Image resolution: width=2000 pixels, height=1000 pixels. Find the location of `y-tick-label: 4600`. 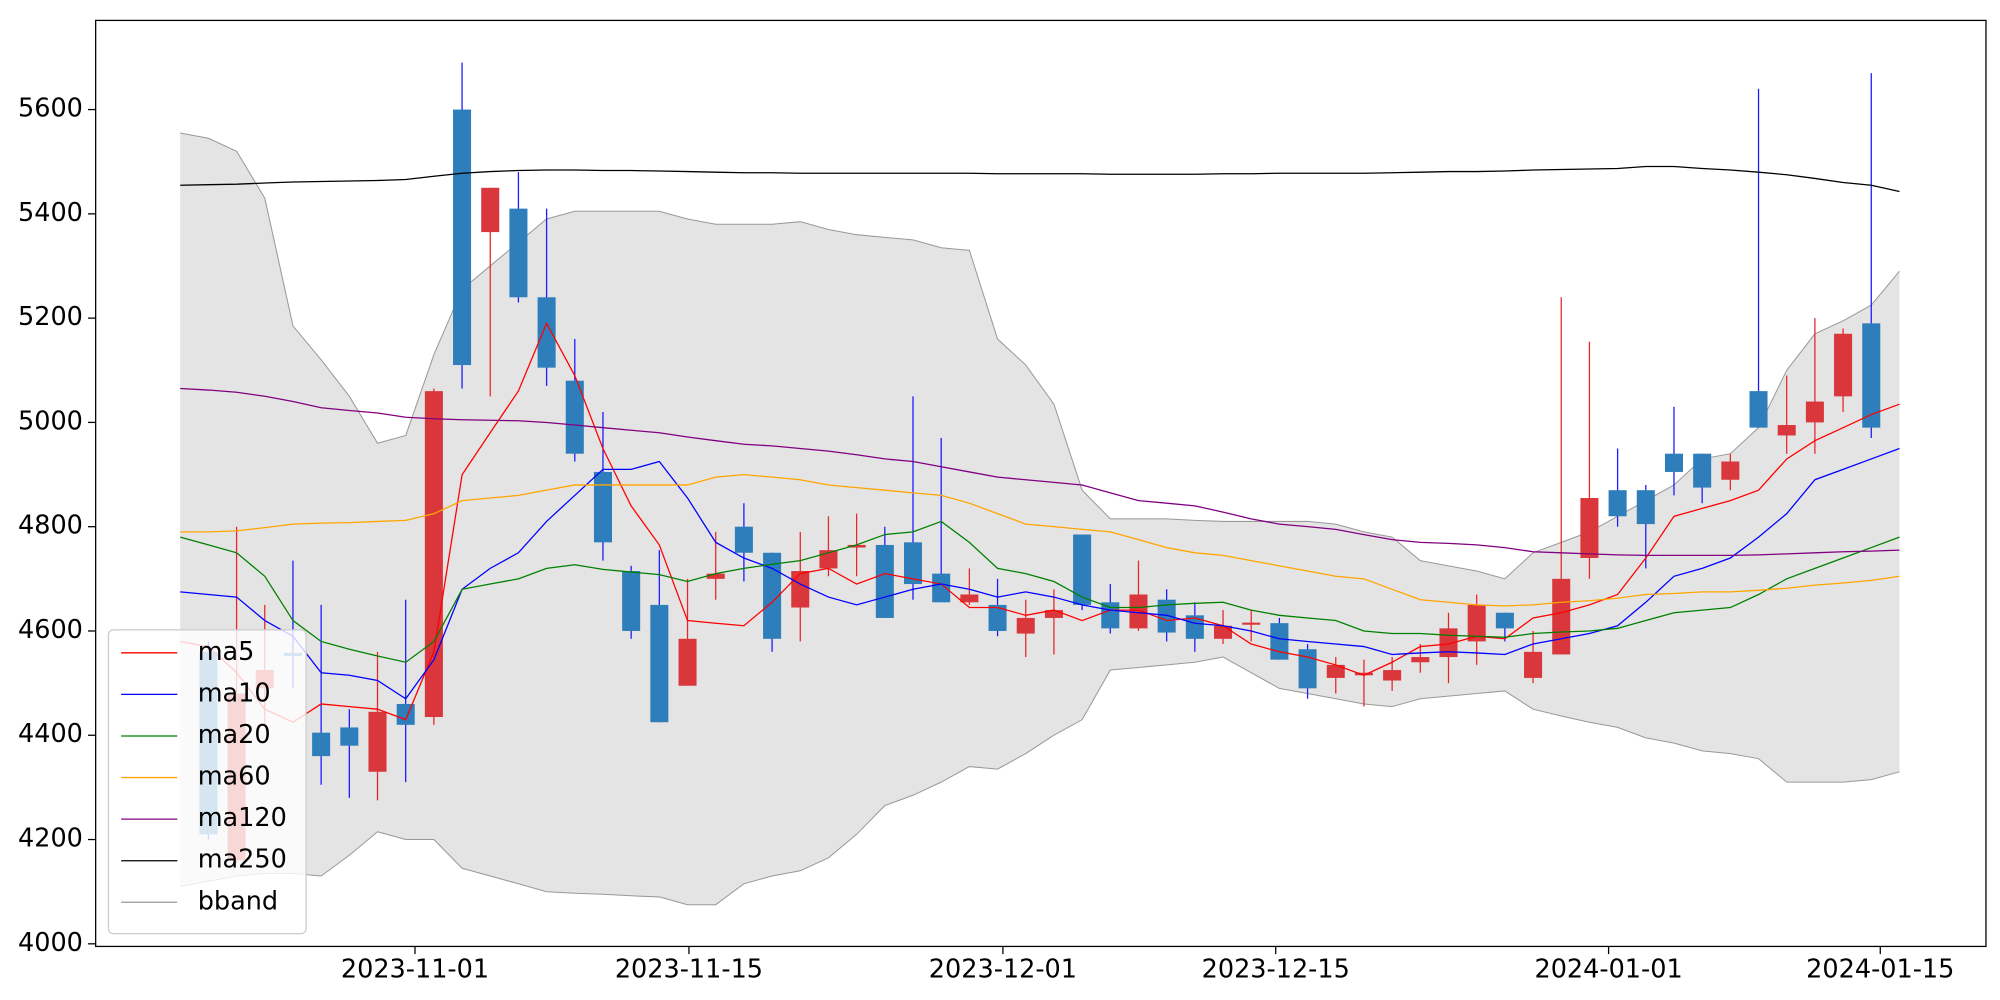

y-tick-label: 4600 is located at coordinates (50, 630).